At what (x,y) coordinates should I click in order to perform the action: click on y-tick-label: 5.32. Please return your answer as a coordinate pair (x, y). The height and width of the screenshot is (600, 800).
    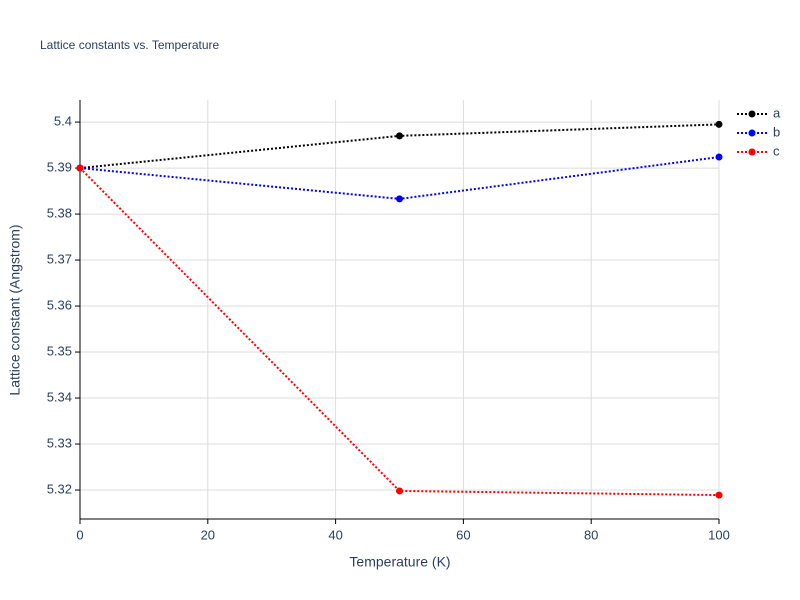
    Looking at the image, I should click on (59, 488).